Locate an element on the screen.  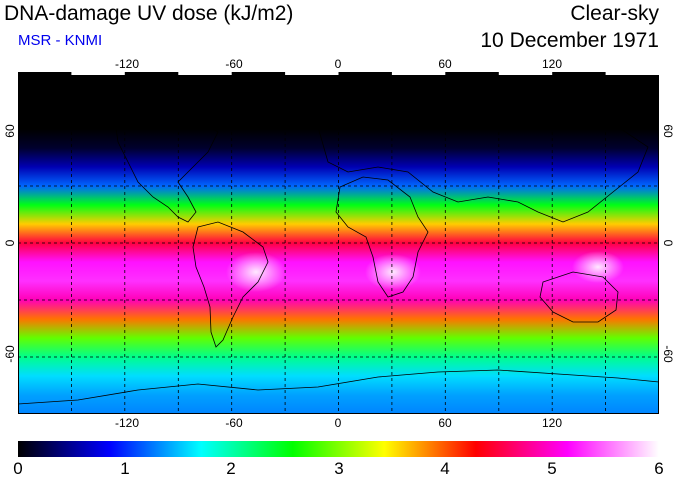
australia-hotspot is located at coordinates (598, 267).